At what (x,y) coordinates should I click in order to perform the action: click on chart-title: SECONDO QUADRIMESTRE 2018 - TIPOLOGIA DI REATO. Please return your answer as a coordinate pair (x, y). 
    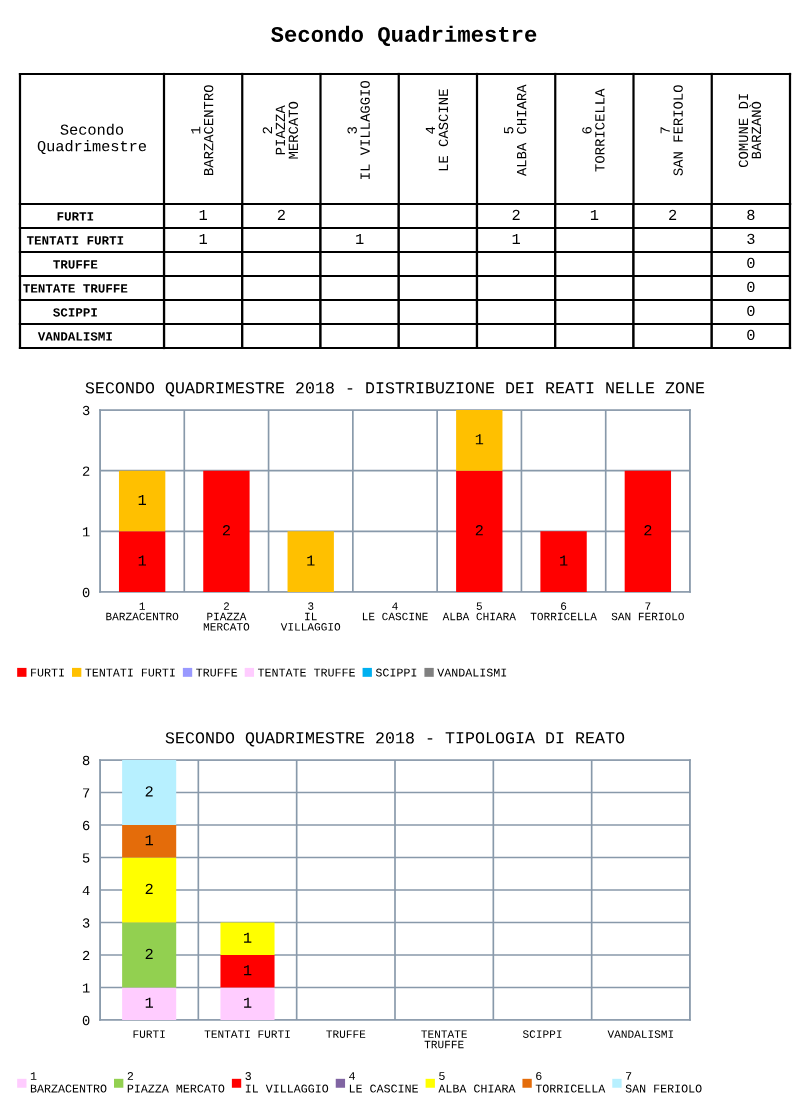
    Looking at the image, I should click on (395, 739).